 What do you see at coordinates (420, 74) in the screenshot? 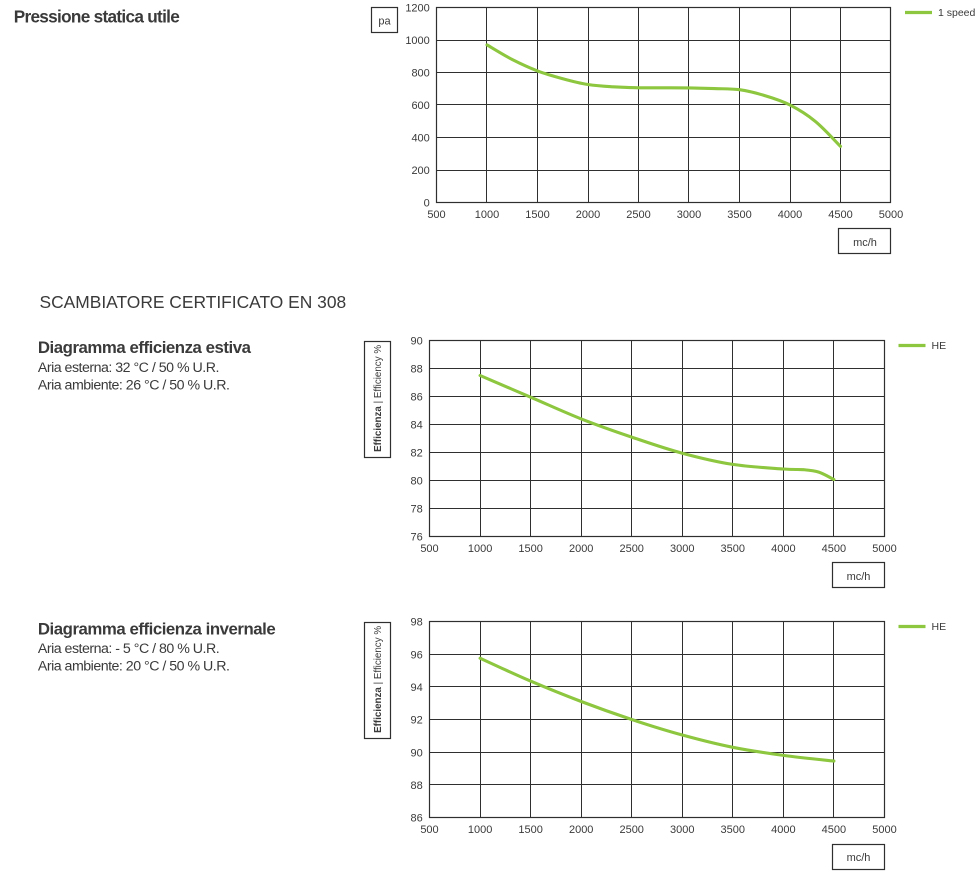
I see `svg-text: 800` at bounding box center [420, 74].